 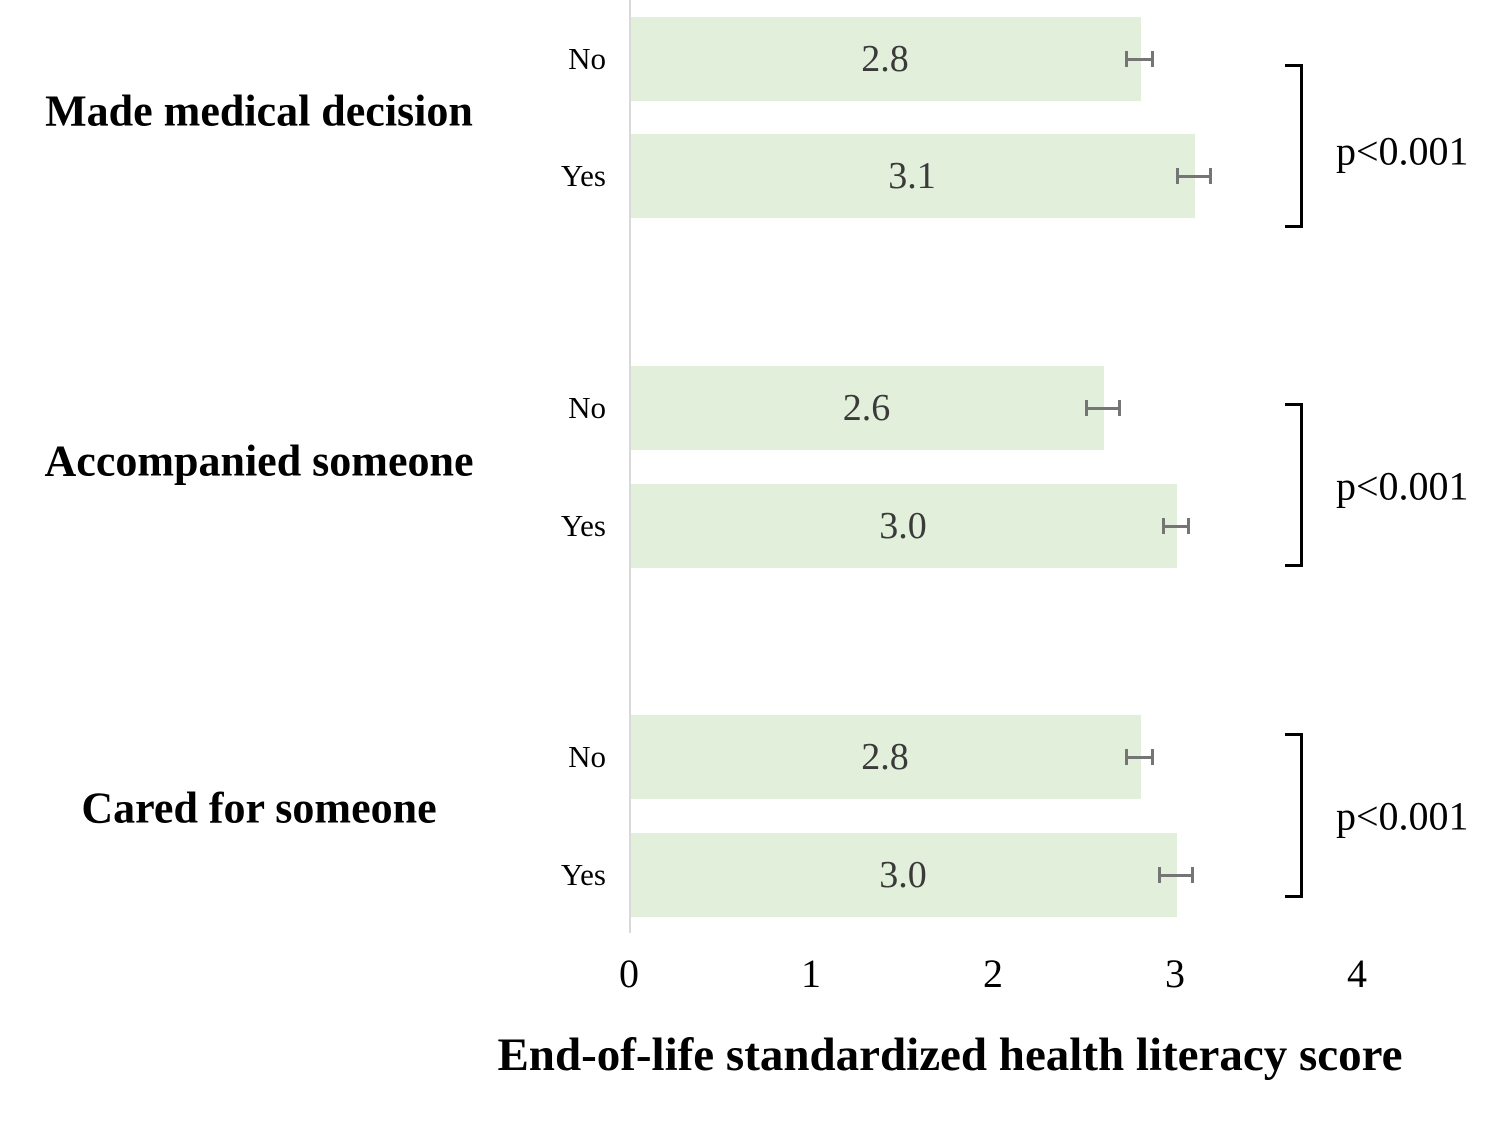 I want to click on bar-accompanied-someone-no, so click(x=867, y=408).